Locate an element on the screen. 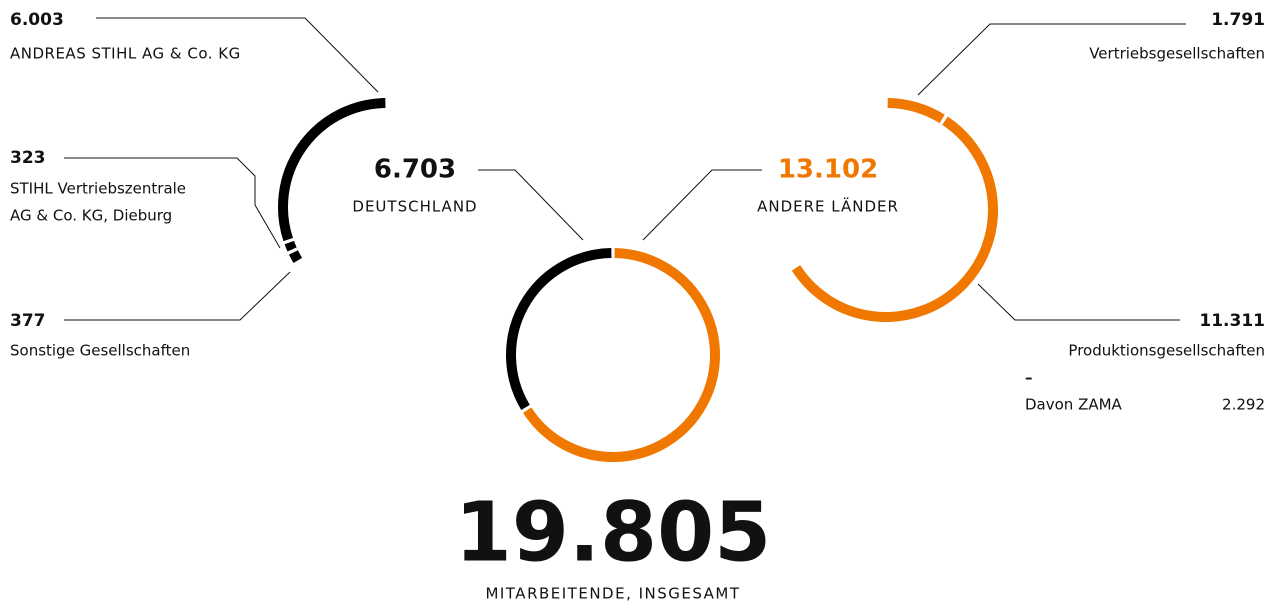 The image size is (1270, 604). value-label: 377 is located at coordinates (28, 321).